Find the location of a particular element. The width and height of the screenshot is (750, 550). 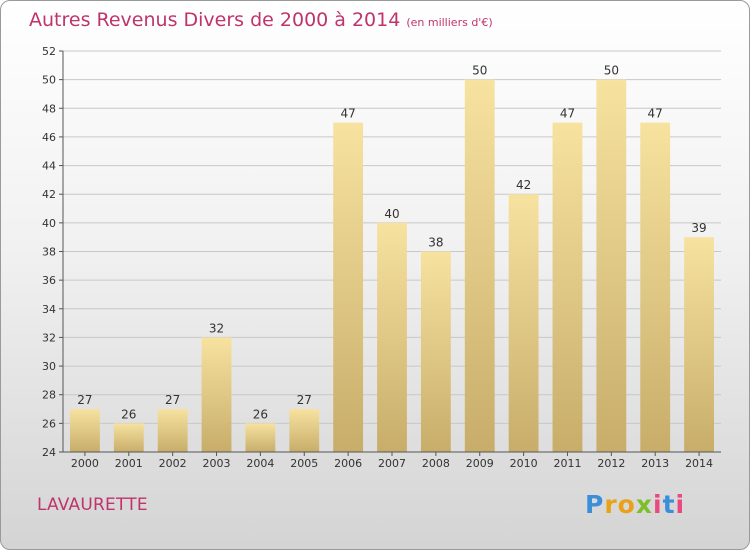

x-tick-label: 2014 is located at coordinates (699, 463).